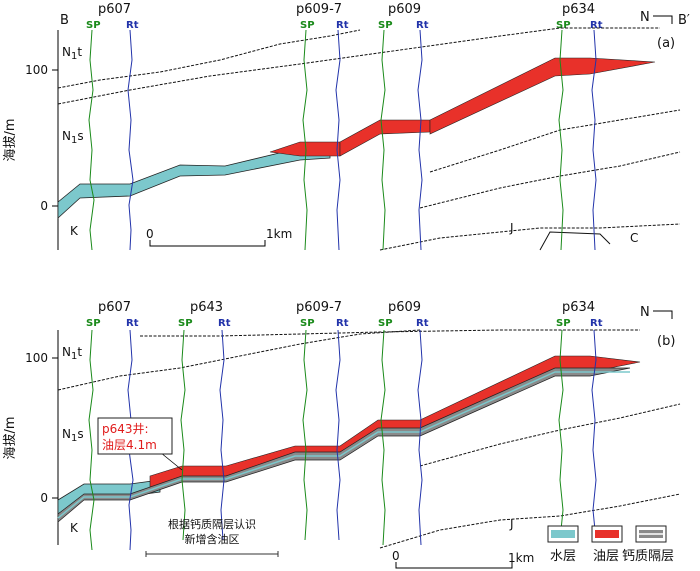  What do you see at coordinates (114, 9) in the screenshot?
I see `well-label-p607-a: p607` at bounding box center [114, 9].